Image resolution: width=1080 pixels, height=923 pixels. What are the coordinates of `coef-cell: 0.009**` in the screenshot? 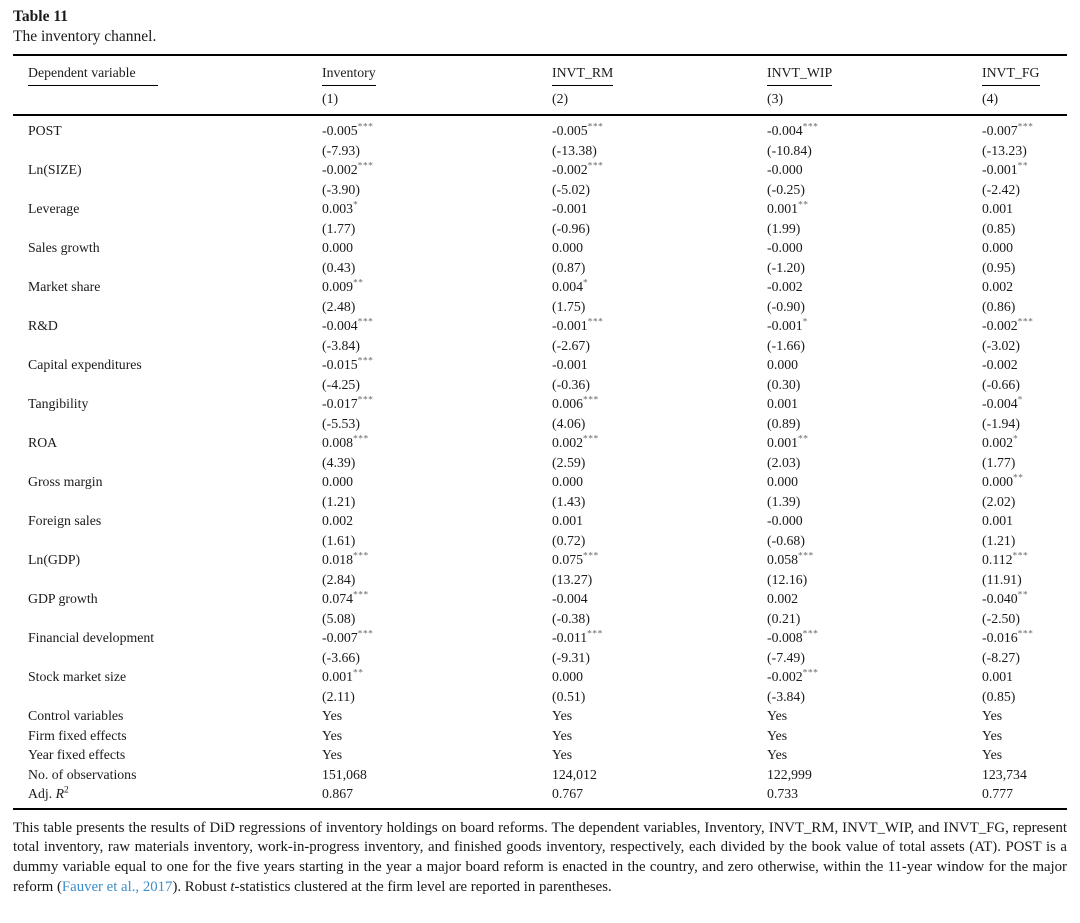 It's located at (343, 286).